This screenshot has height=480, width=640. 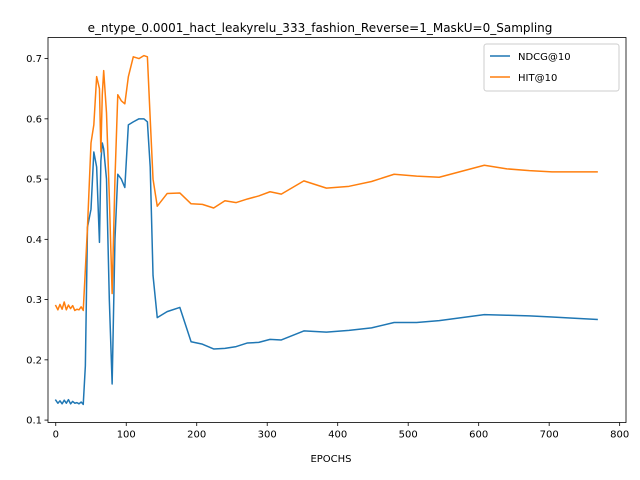 What do you see at coordinates (56, 435) in the screenshot?
I see `x-tick-label: 0` at bounding box center [56, 435].